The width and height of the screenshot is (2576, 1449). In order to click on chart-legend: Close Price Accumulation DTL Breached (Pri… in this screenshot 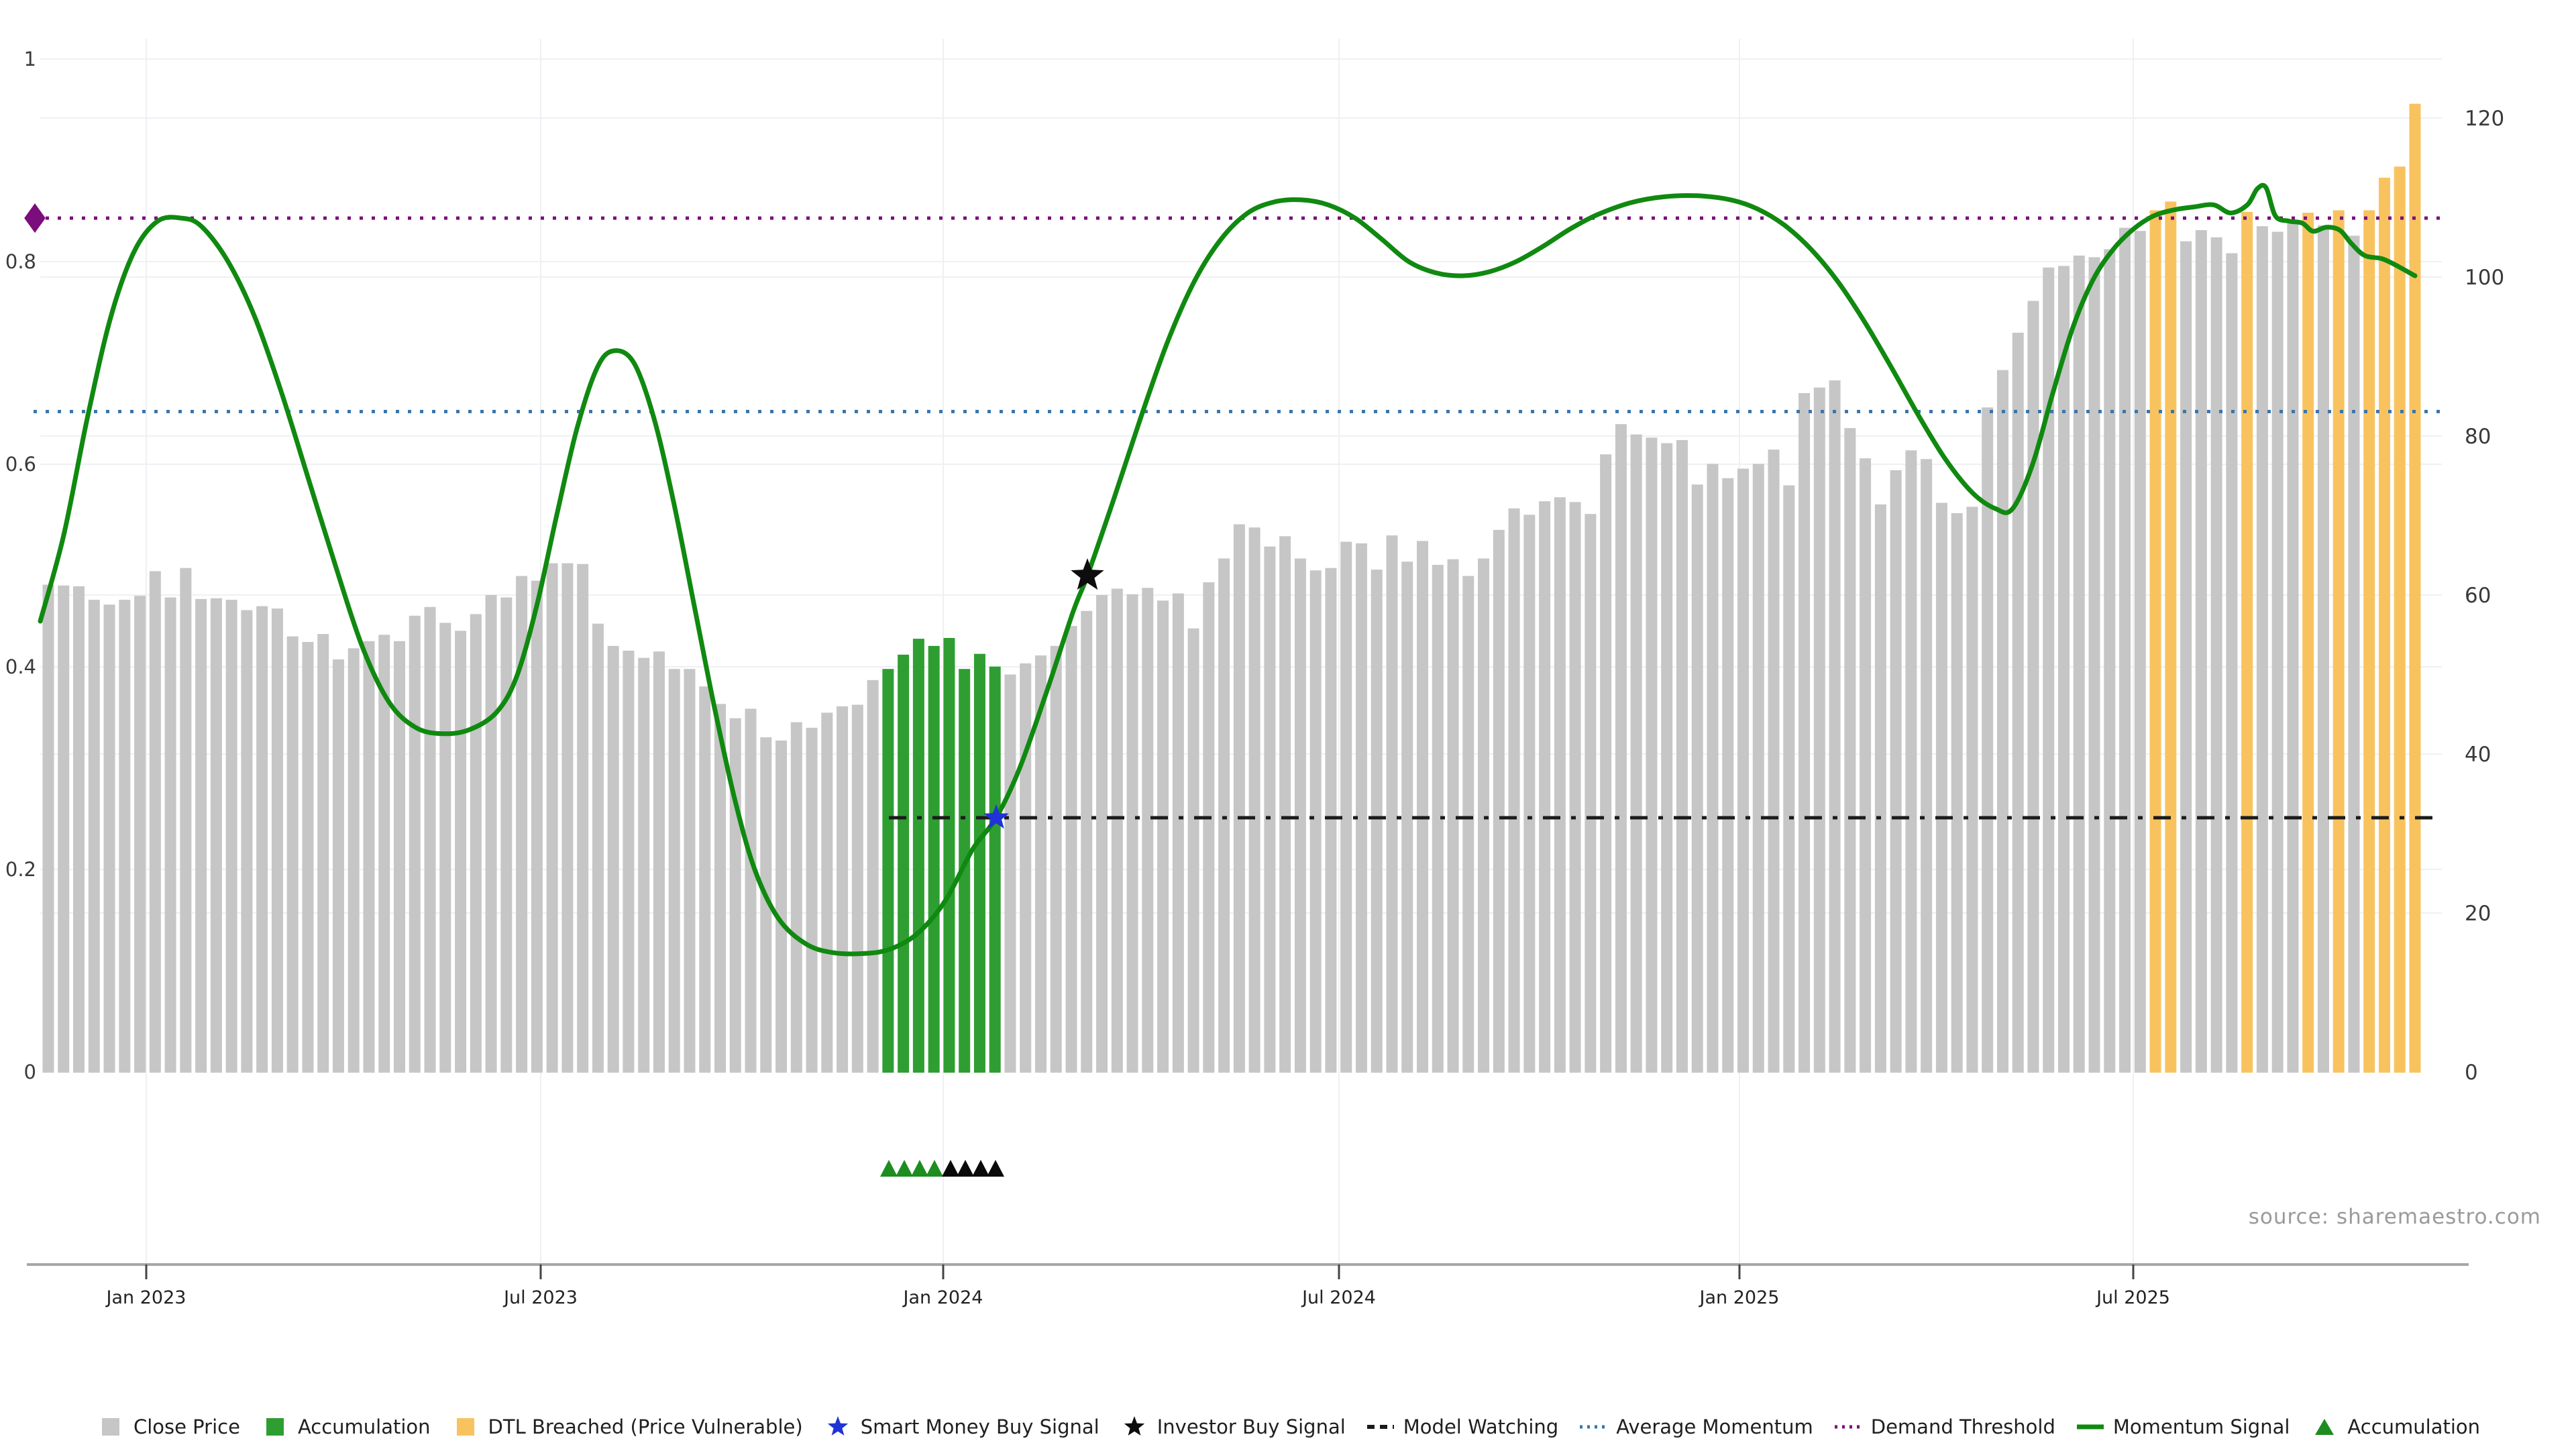, I will do `click(1288, 1426)`.